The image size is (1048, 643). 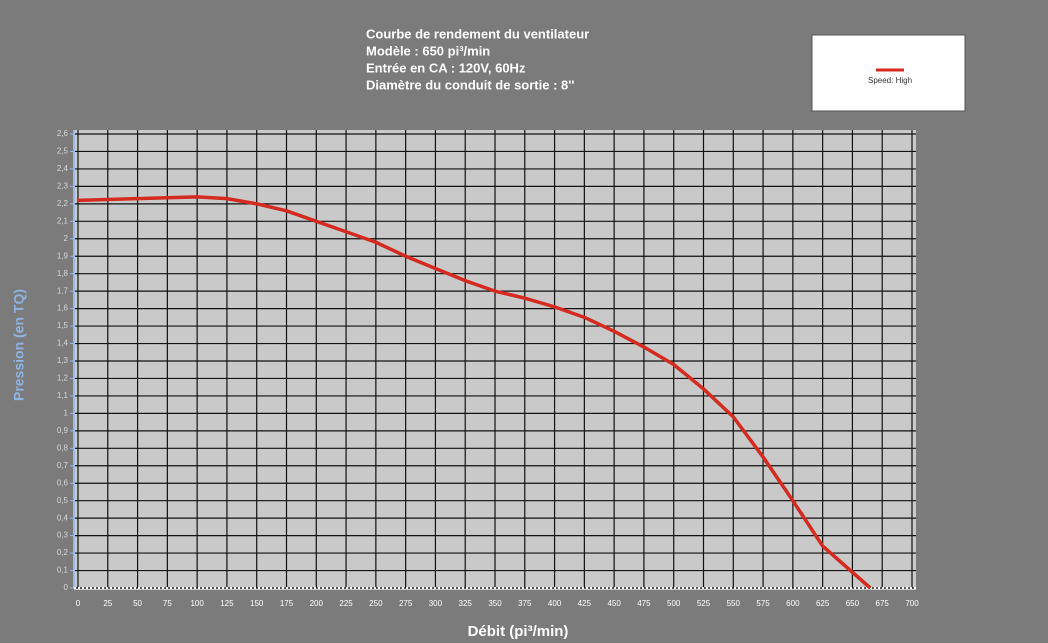 What do you see at coordinates (853, 603) in the screenshot?
I see `x-tick-label: 650` at bounding box center [853, 603].